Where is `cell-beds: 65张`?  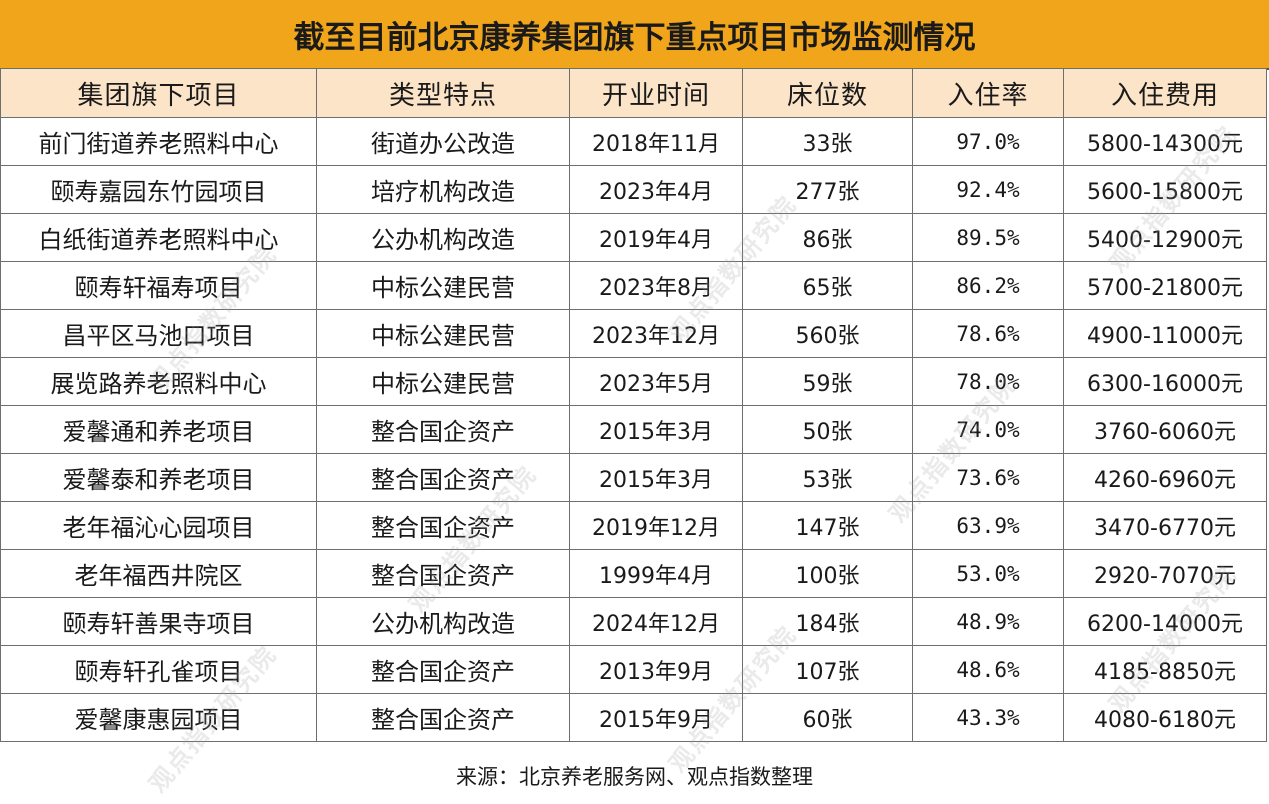 cell-beds: 65张 is located at coordinates (827, 285).